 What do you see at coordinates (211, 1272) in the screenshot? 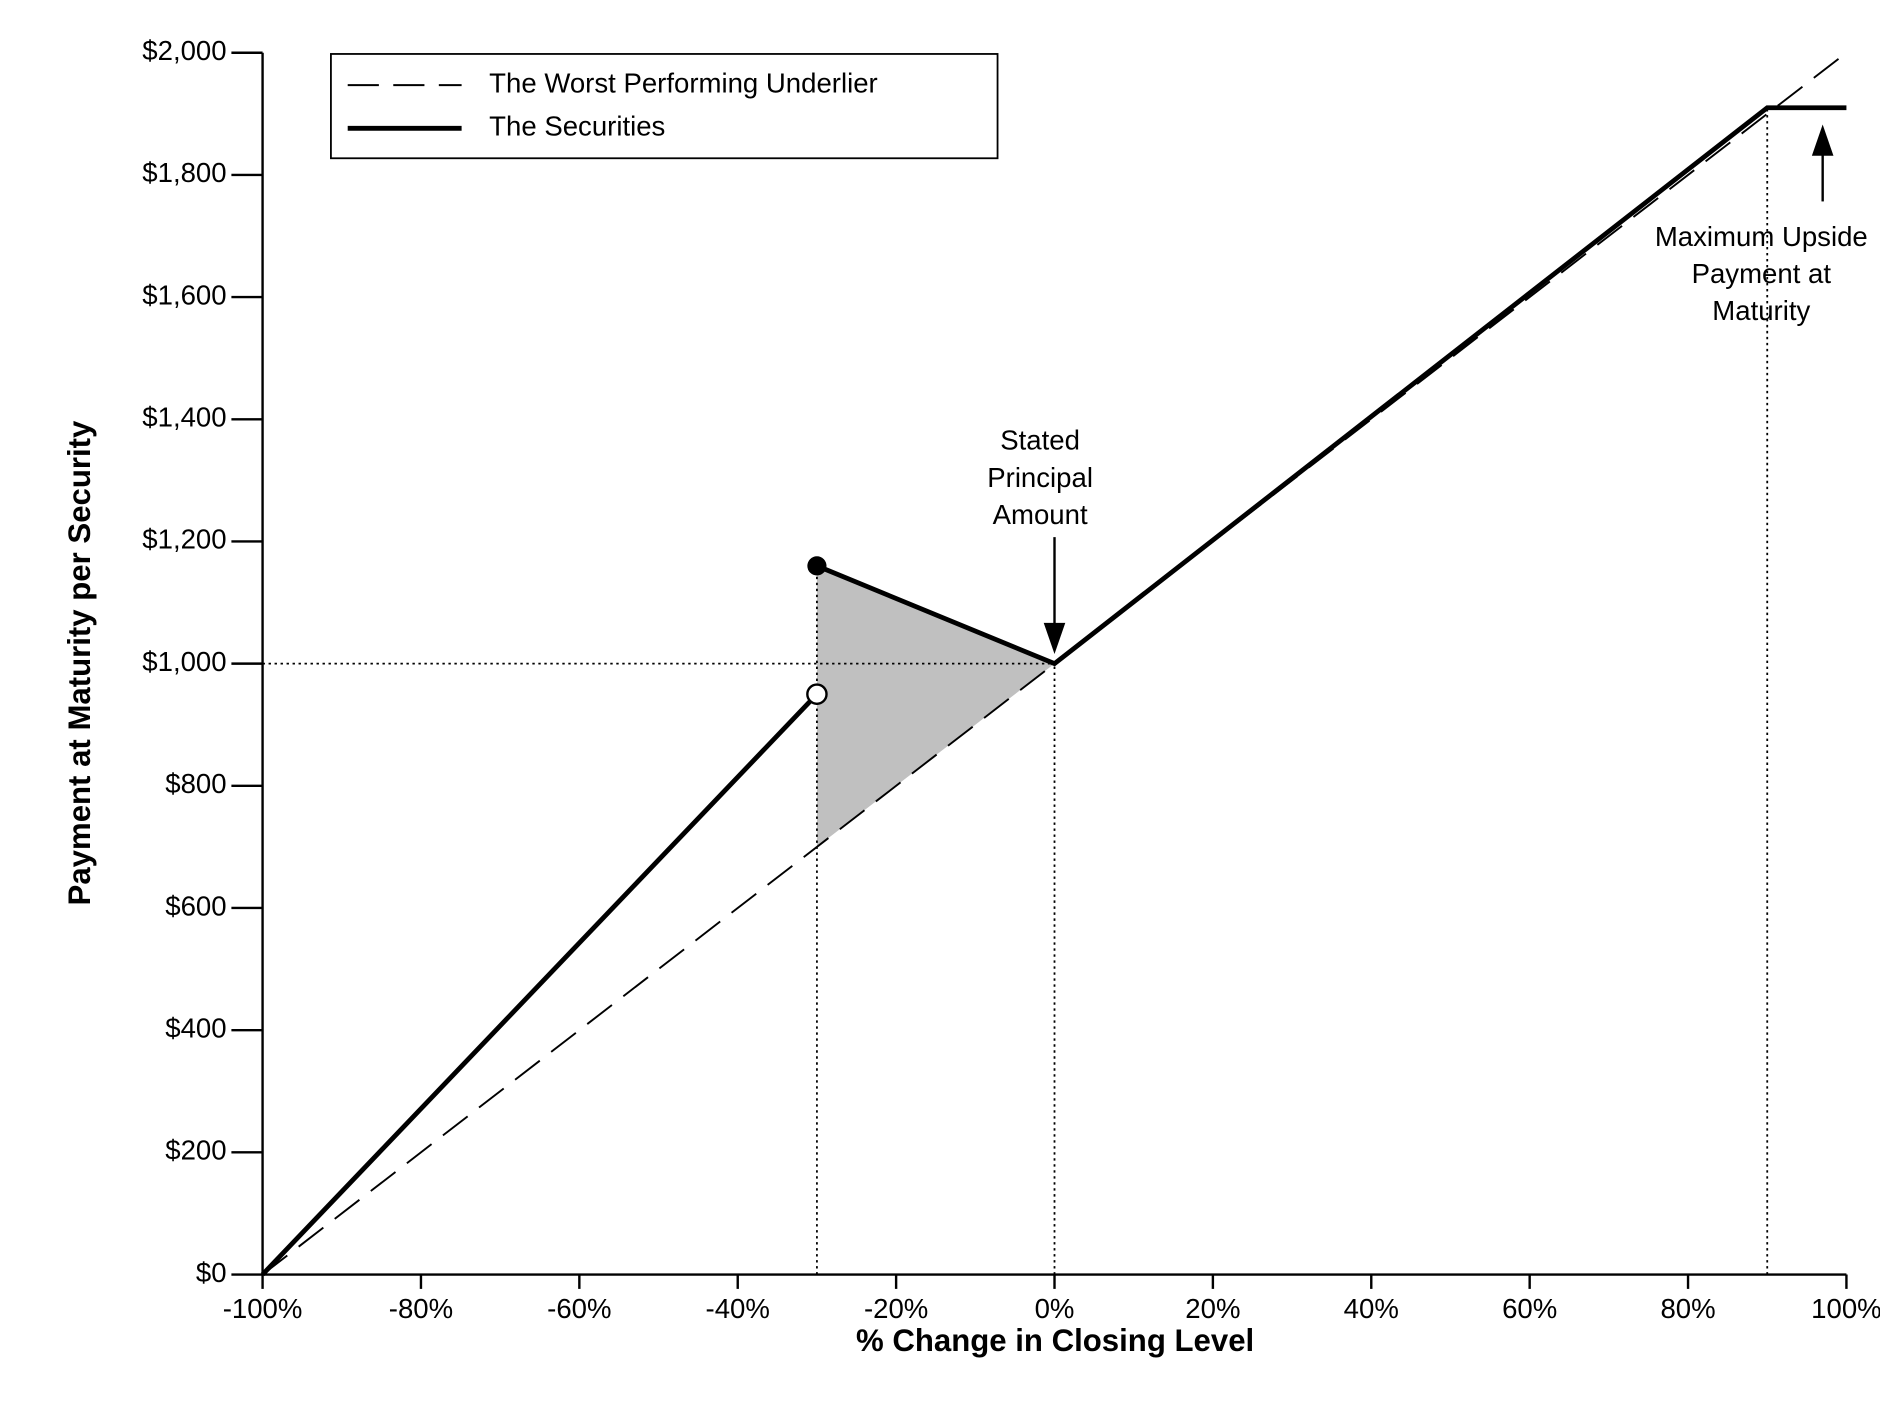
I see `y-tick-label: $0` at bounding box center [211, 1272].